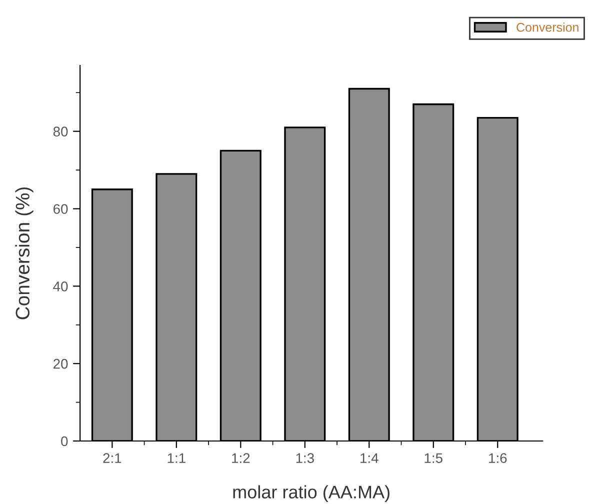 The height and width of the screenshot is (504, 593). Describe the element at coordinates (112, 458) in the screenshot. I see `x-tick-label: 2:1` at that location.